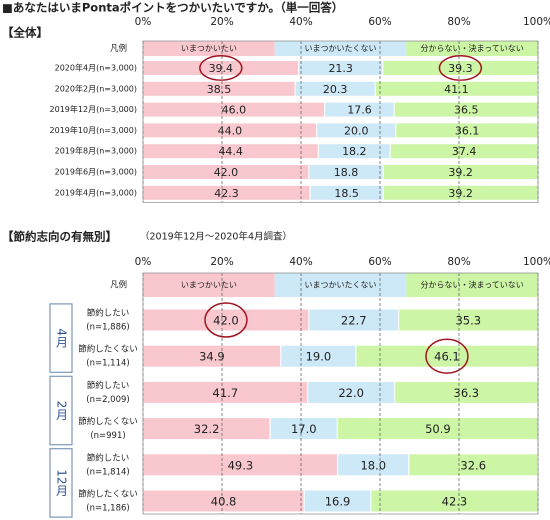 The height and width of the screenshot is (520, 550). Describe the element at coordinates (219, 89) in the screenshot. I see `value-label: 38.5` at that location.